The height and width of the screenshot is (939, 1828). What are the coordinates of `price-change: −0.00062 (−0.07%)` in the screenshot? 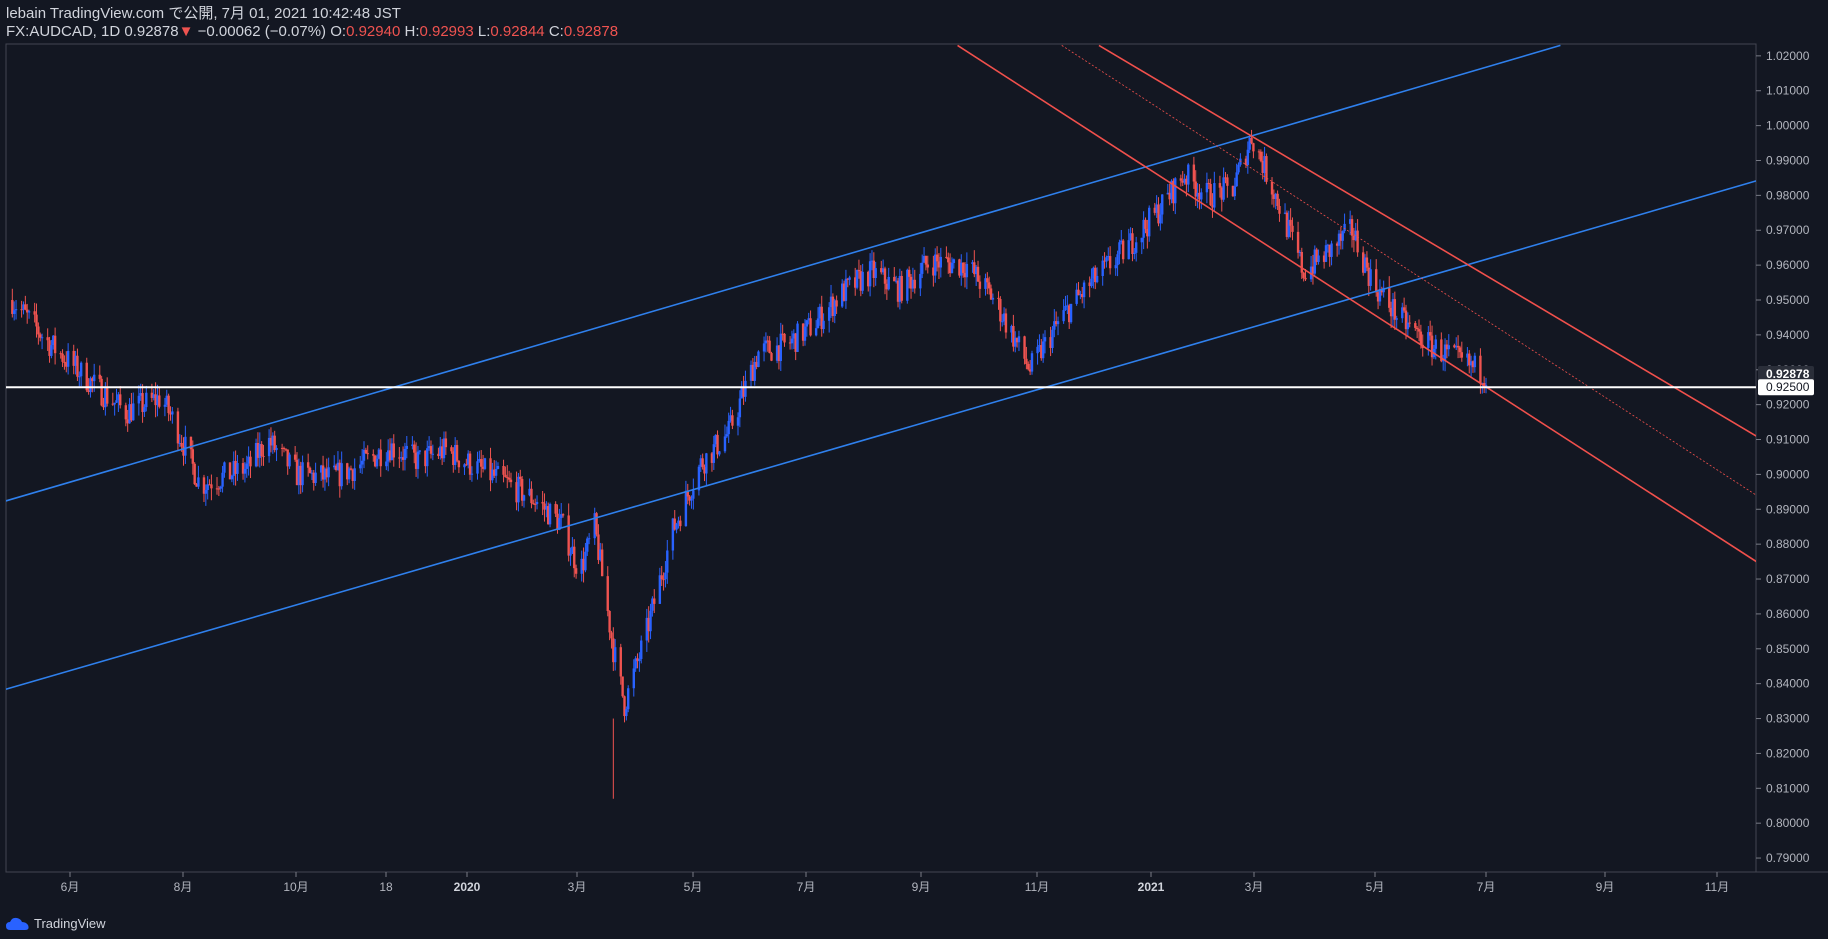 It's located at (262, 31).